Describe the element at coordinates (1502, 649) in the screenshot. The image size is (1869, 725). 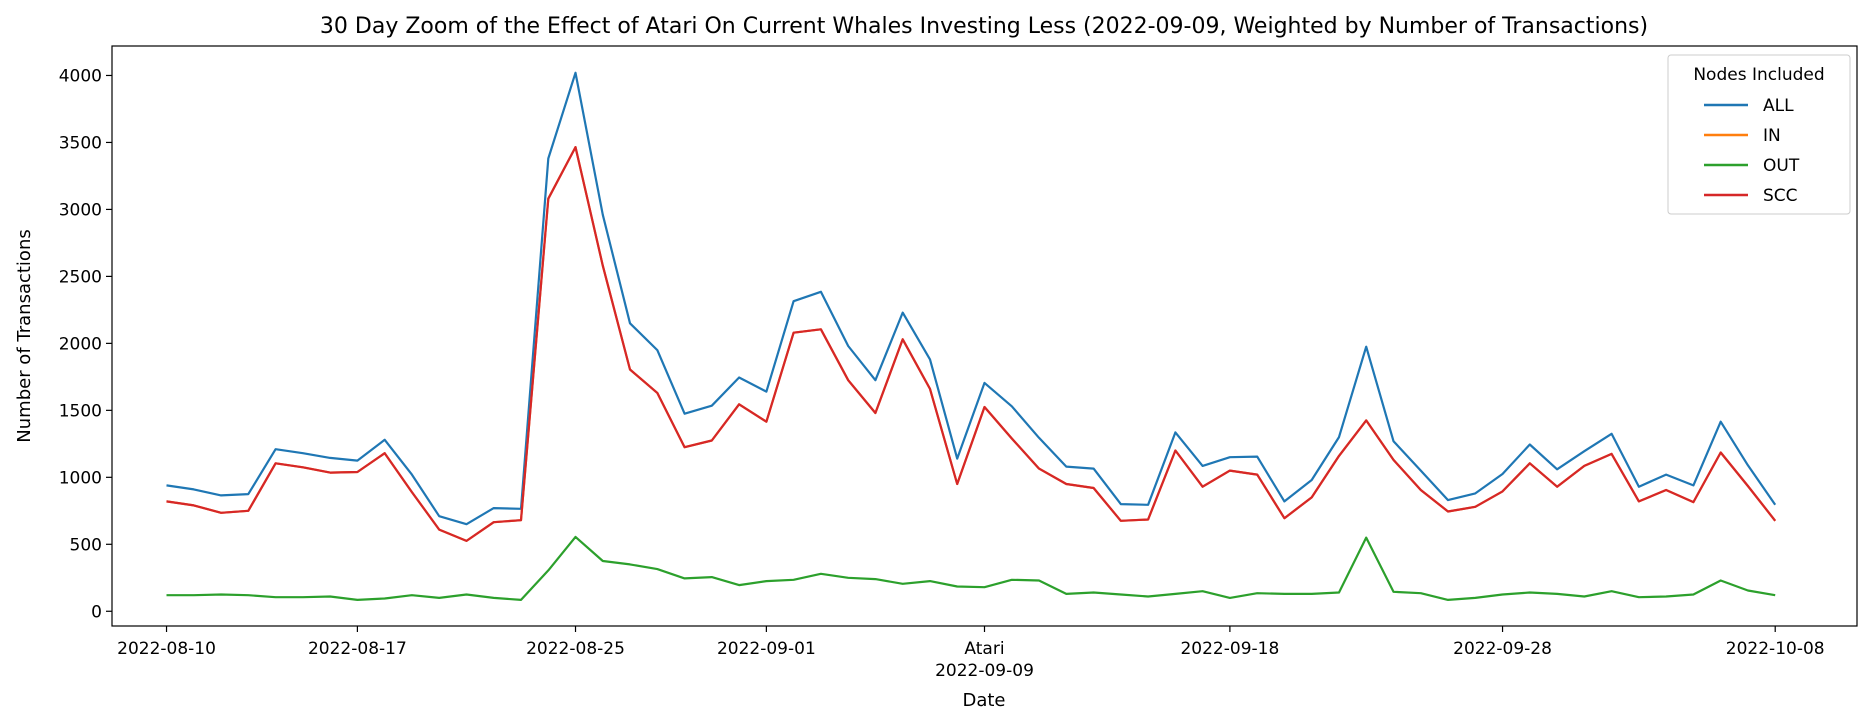
I see `x-tick-label: 2022-09-28` at that location.